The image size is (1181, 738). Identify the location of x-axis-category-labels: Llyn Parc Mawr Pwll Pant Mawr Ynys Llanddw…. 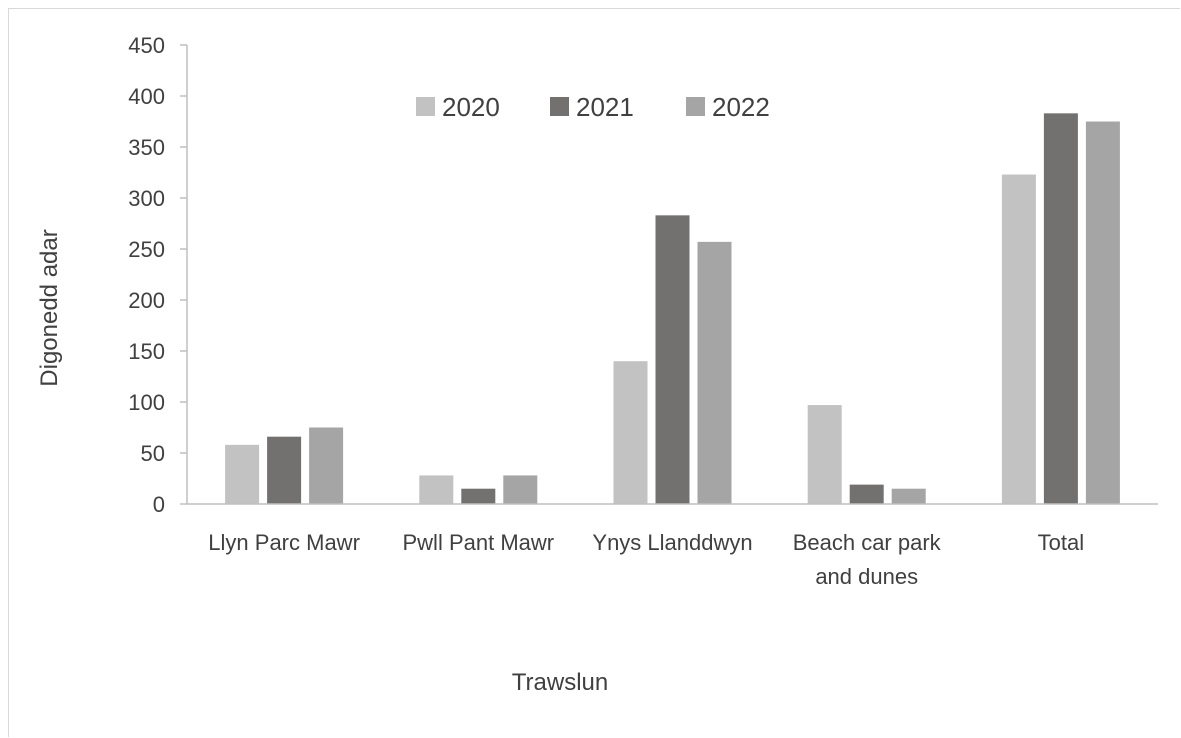
(646, 559).